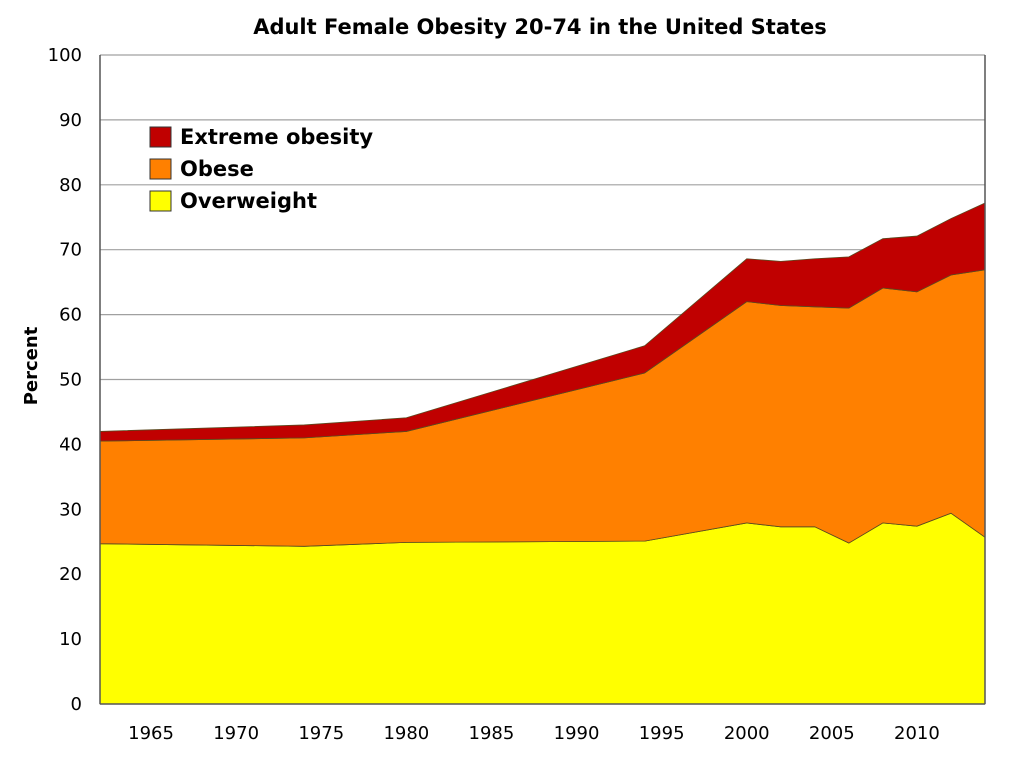 The height and width of the screenshot is (768, 1024). Describe the element at coordinates (276, 137) in the screenshot. I see `legend-label: Extreme obesity` at that location.